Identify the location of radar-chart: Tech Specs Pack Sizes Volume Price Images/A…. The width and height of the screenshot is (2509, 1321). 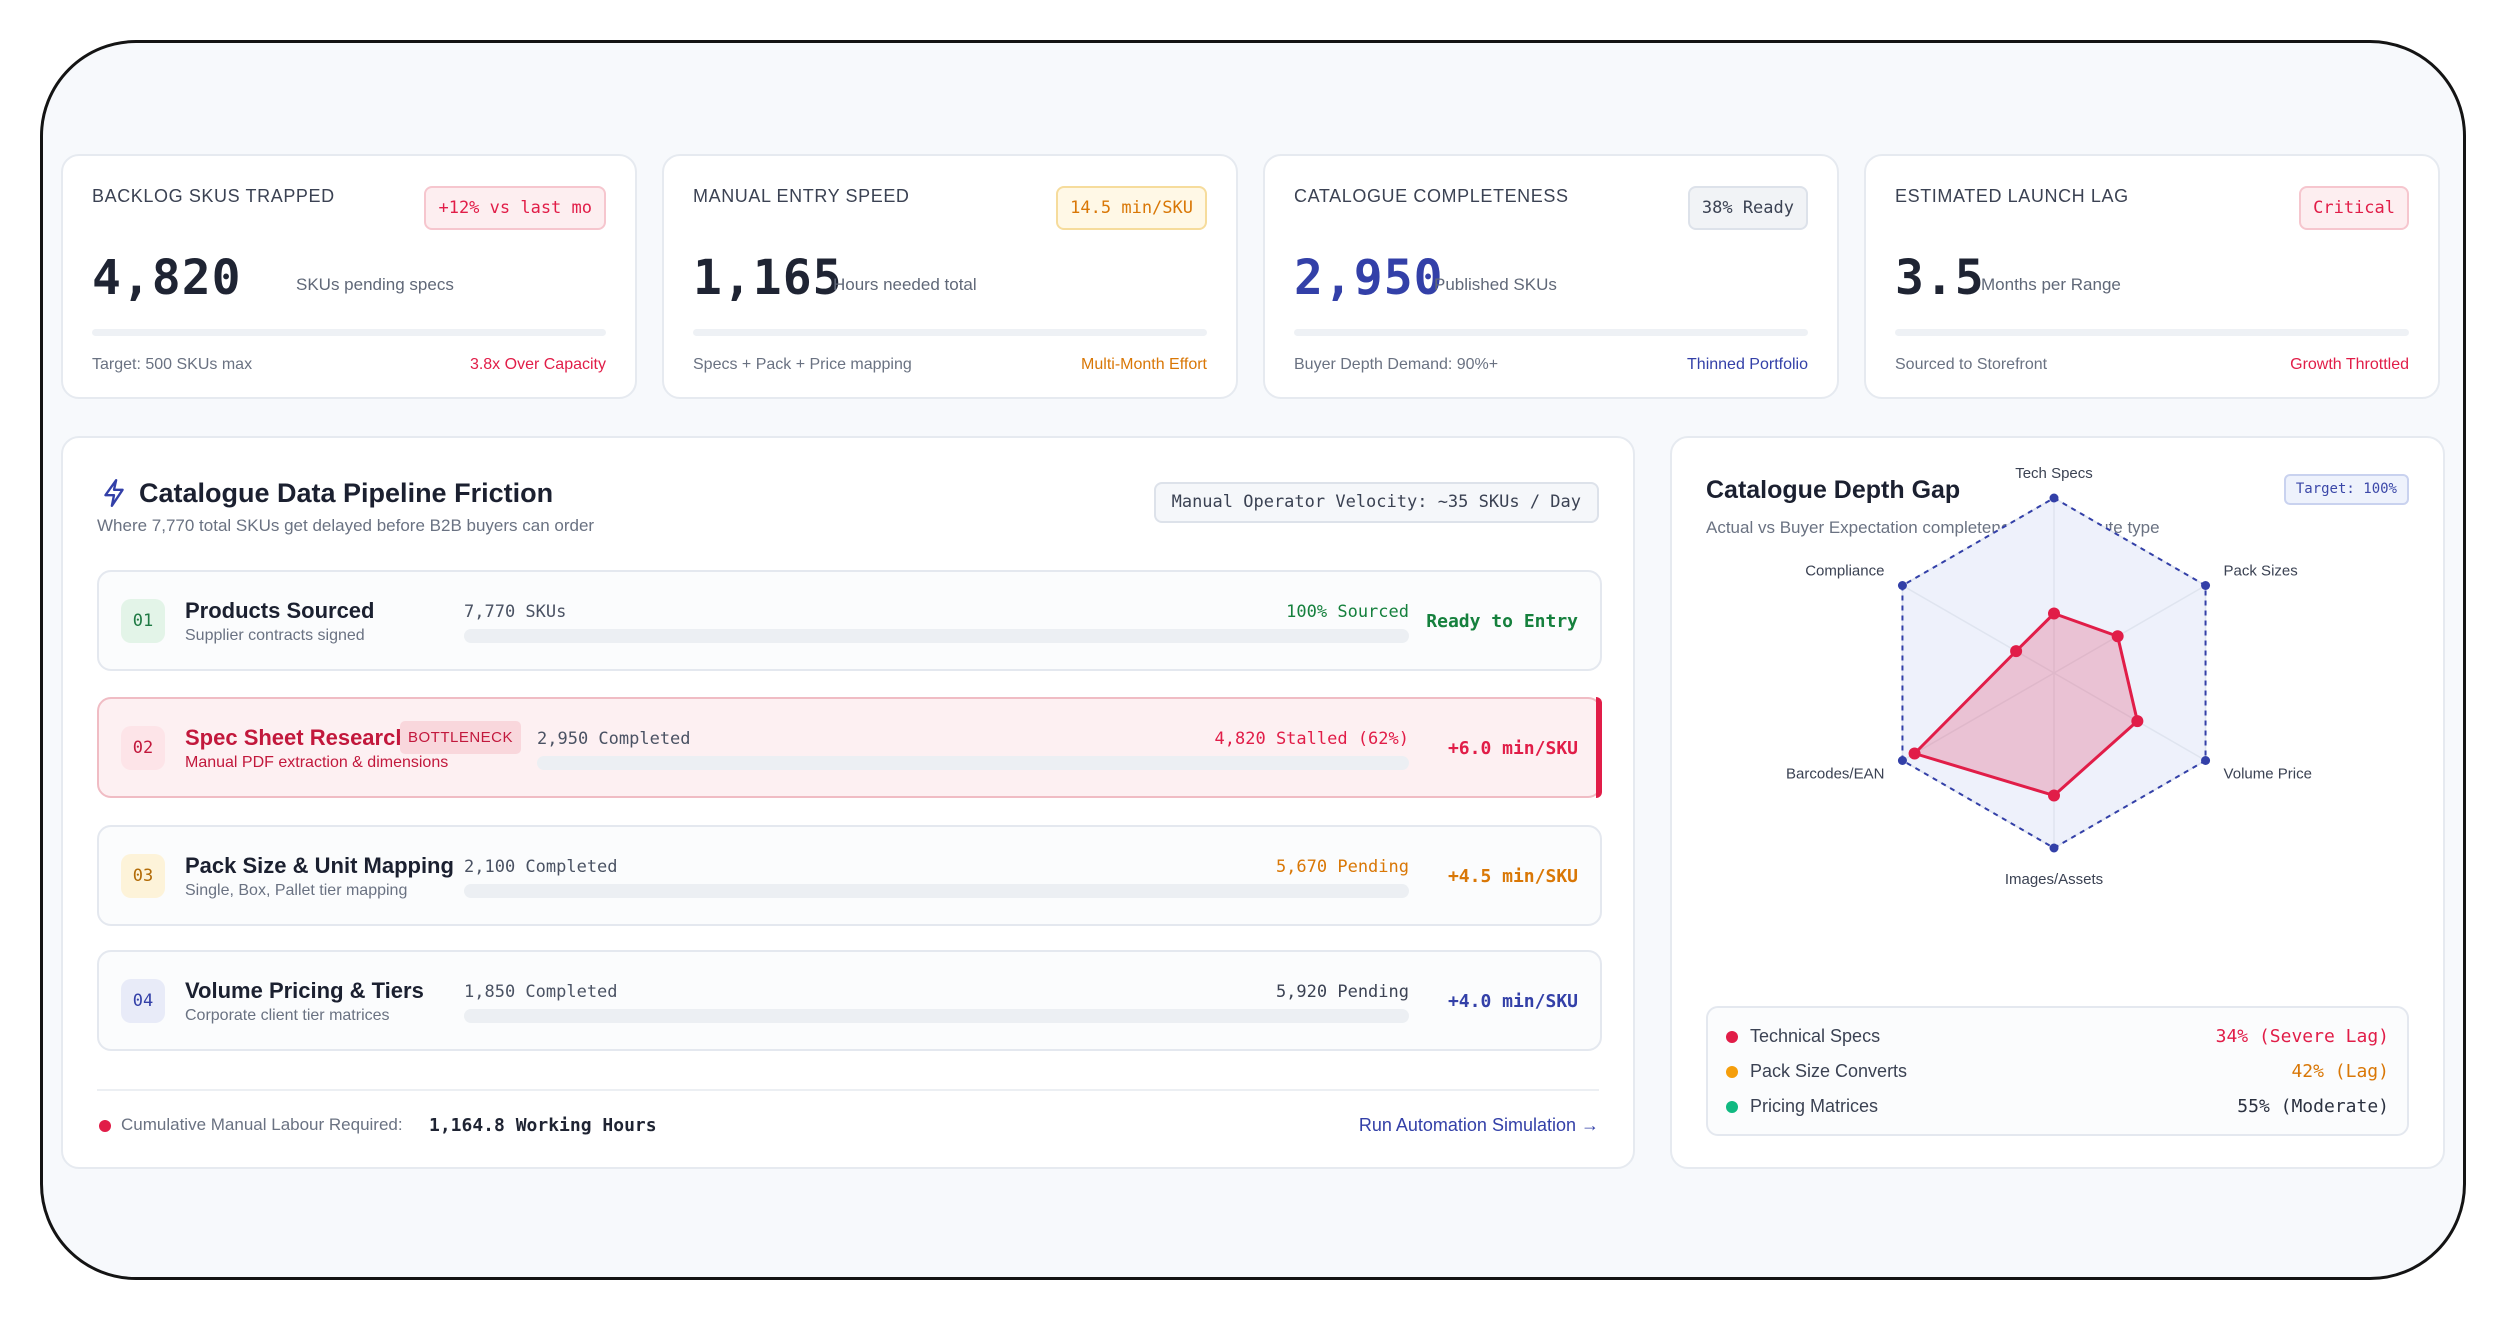
(2049, 676).